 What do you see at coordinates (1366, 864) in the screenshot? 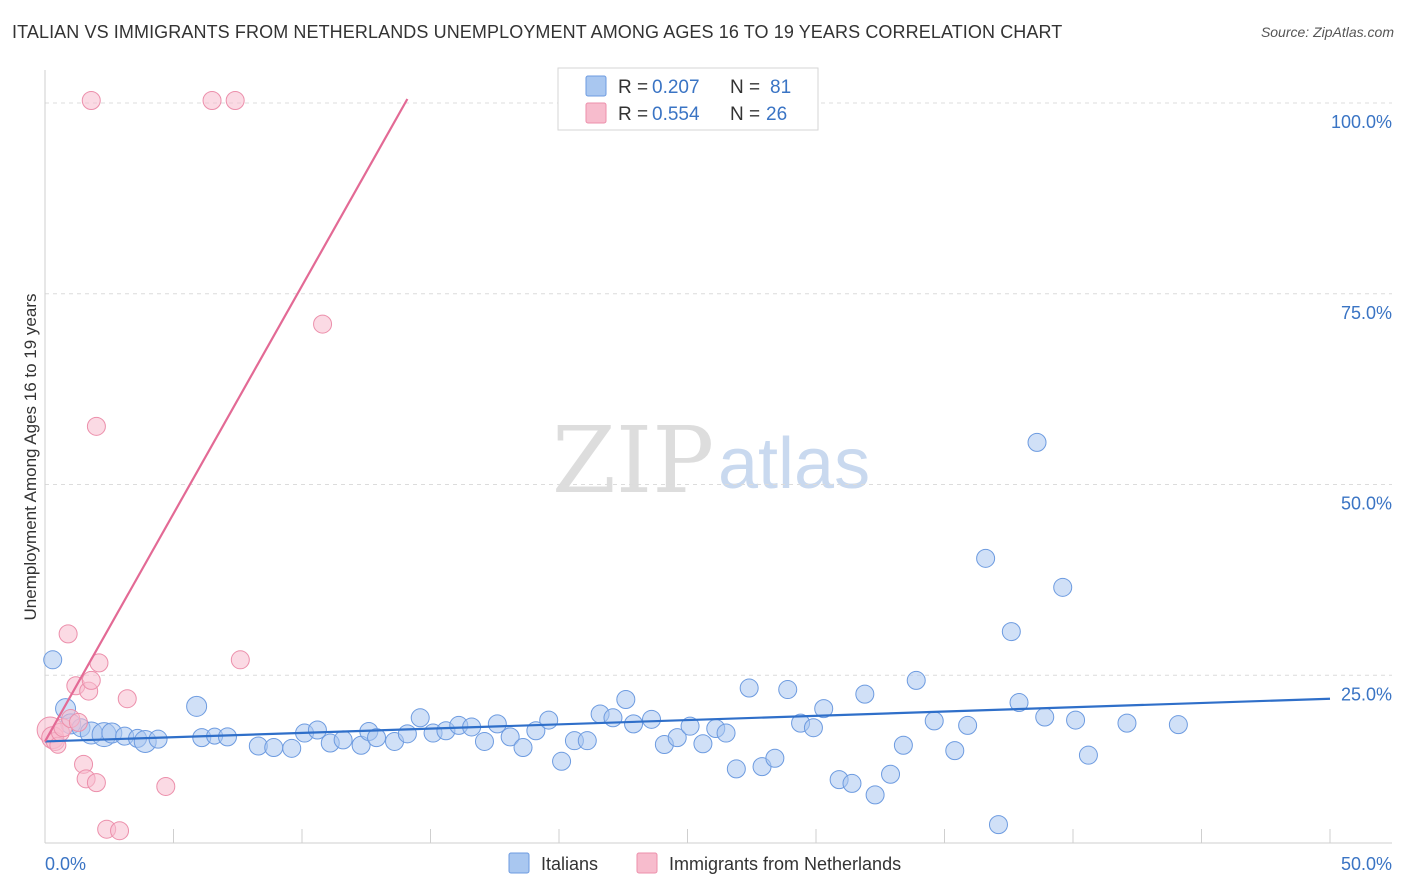
I see `x-tick-label-max: 50.0%` at bounding box center [1366, 864].